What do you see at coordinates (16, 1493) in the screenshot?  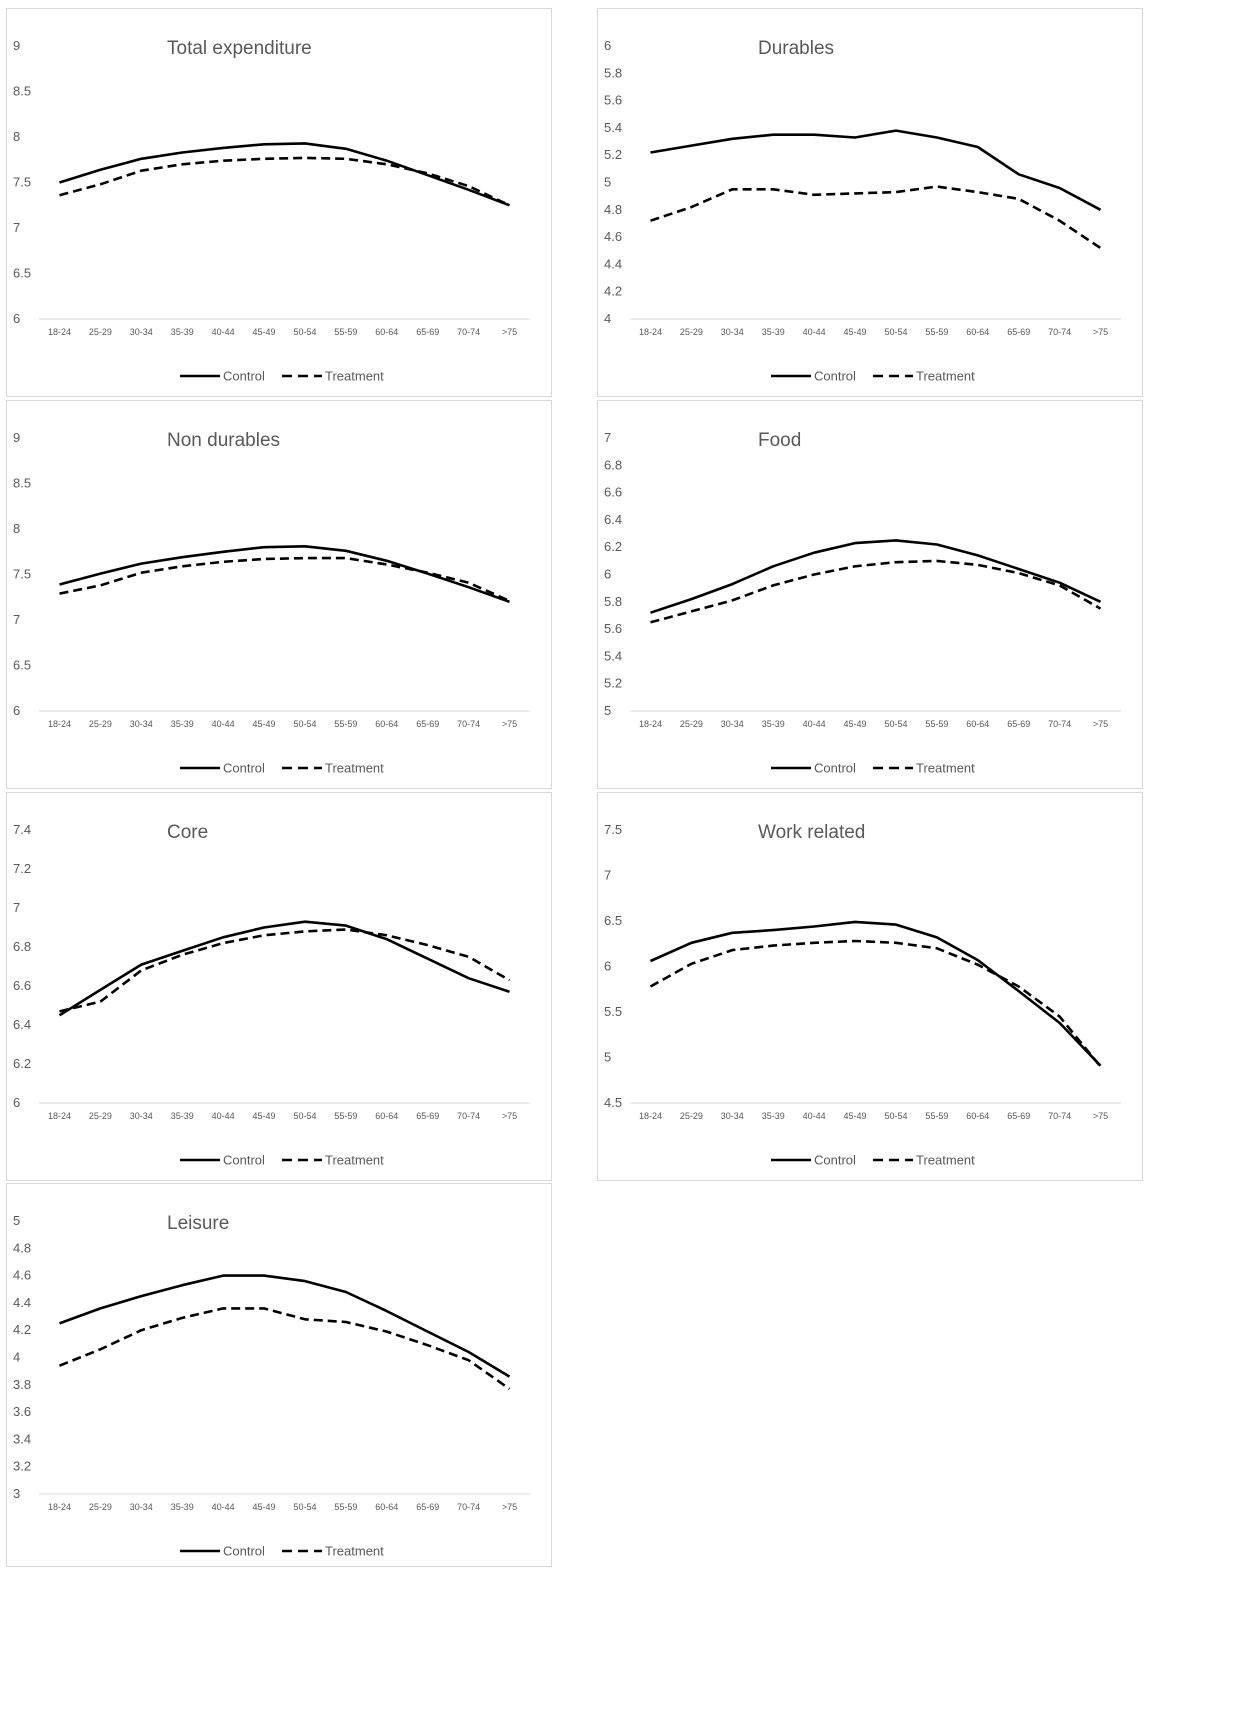 I see `y-tick-label: 3` at bounding box center [16, 1493].